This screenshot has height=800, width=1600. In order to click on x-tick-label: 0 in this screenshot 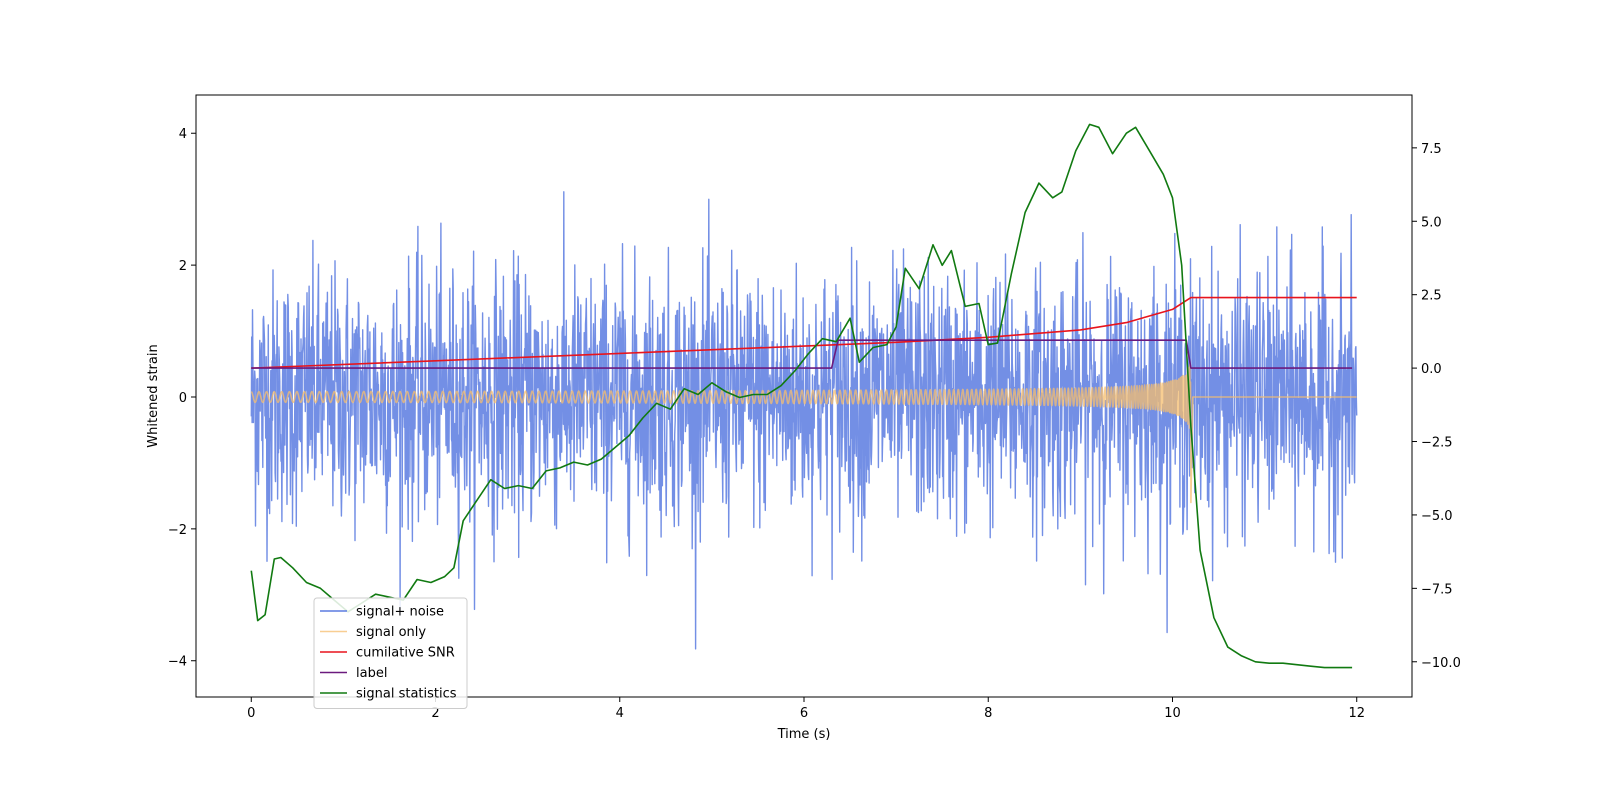, I will do `click(251, 713)`.